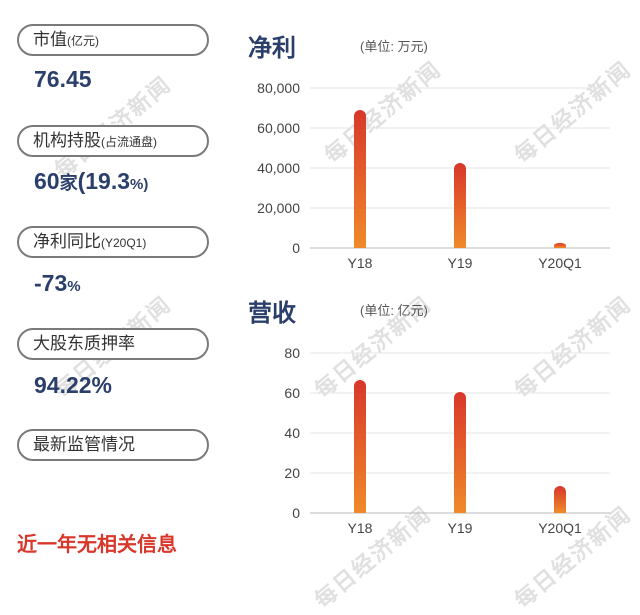 This screenshot has width=640, height=615. Describe the element at coordinates (278, 168) in the screenshot. I see `net-profit-y-tick-label: 40,000` at that location.